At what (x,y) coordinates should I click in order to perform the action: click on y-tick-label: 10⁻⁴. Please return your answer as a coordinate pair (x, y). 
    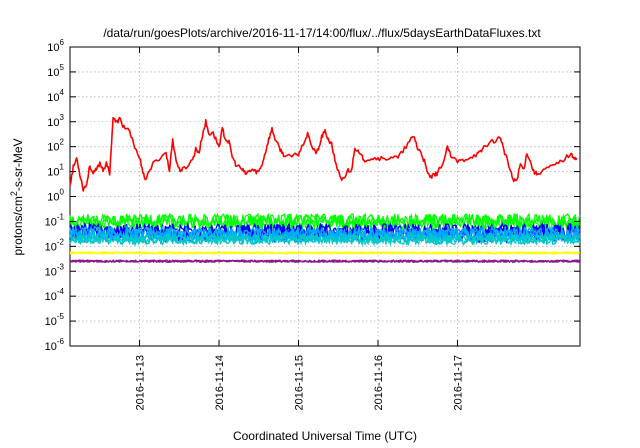
    Looking at the image, I should click on (55, 295).